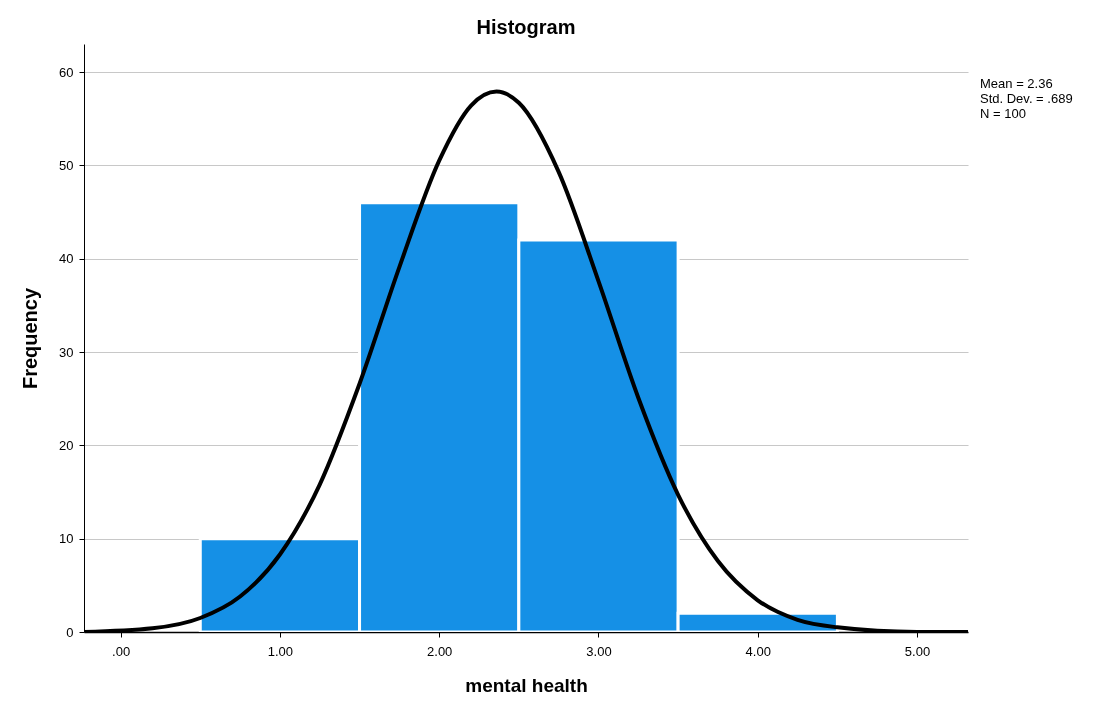  Describe the element at coordinates (599, 651) in the screenshot. I see `x-tick-label: 3.00` at that location.